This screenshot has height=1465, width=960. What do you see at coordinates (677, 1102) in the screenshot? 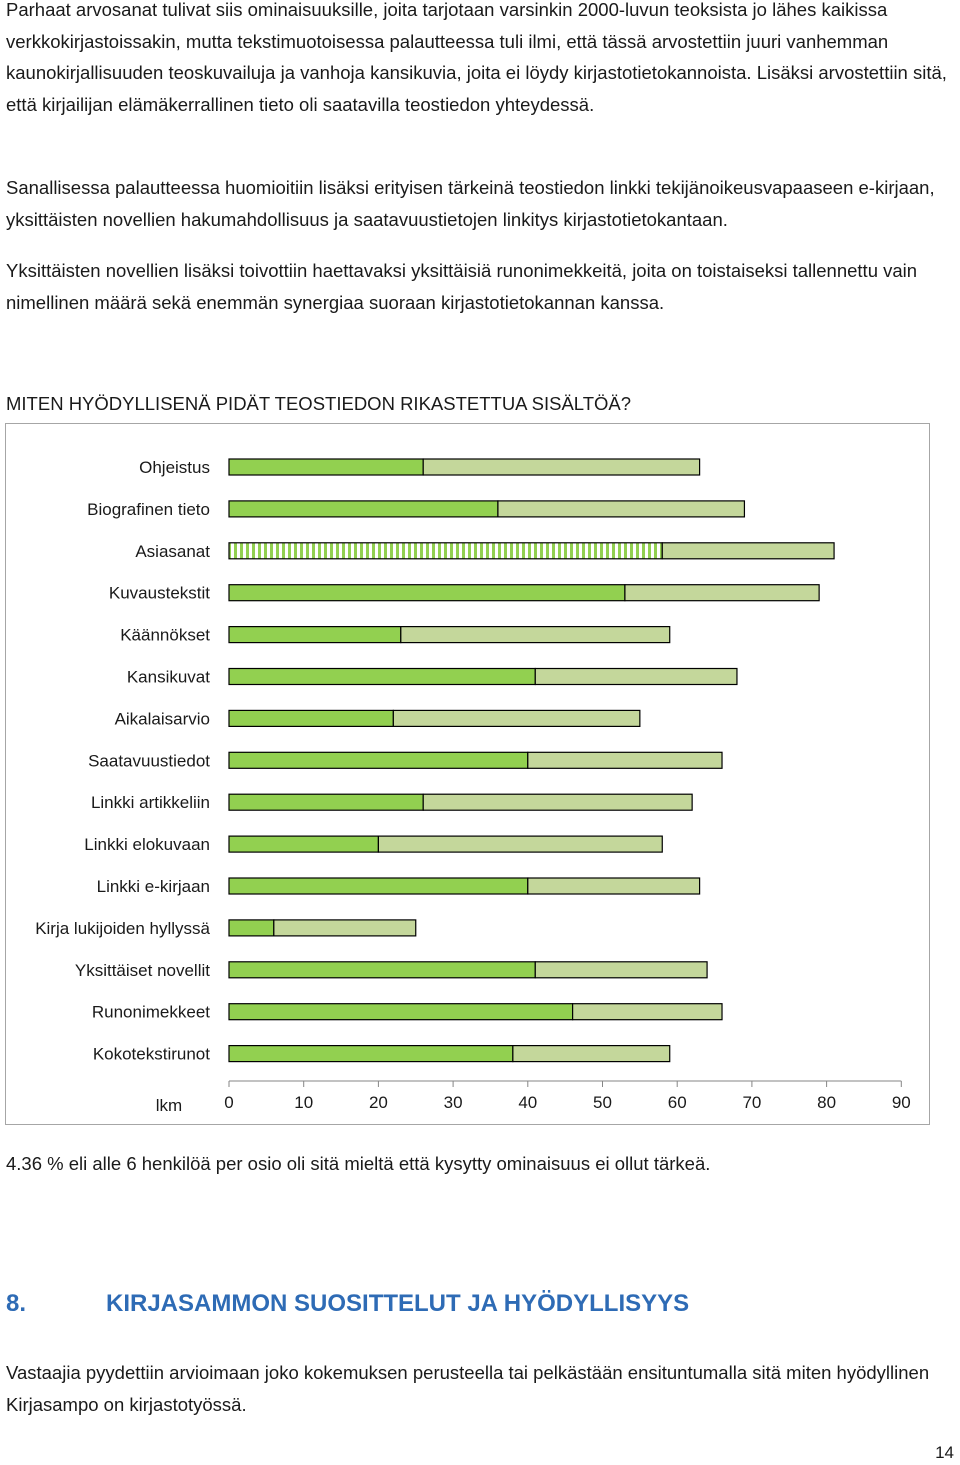
I see `x-tick-label-60: 60` at bounding box center [677, 1102].